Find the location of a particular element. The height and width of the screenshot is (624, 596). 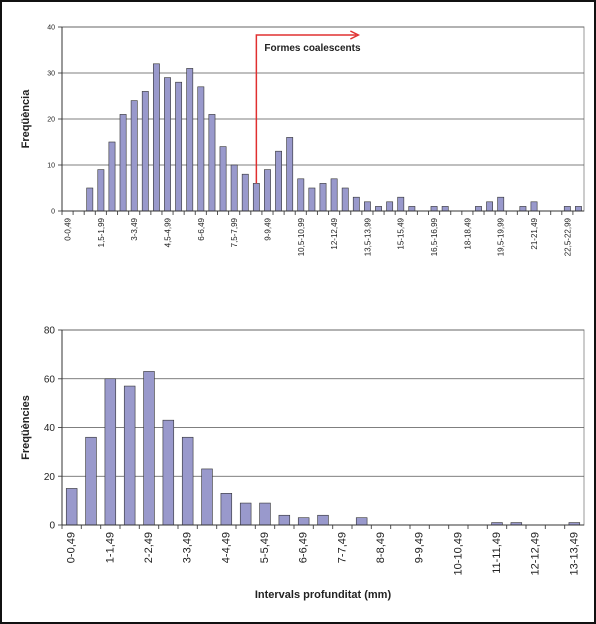

x-tick-label: 5-5,49 is located at coordinates (265, 547).